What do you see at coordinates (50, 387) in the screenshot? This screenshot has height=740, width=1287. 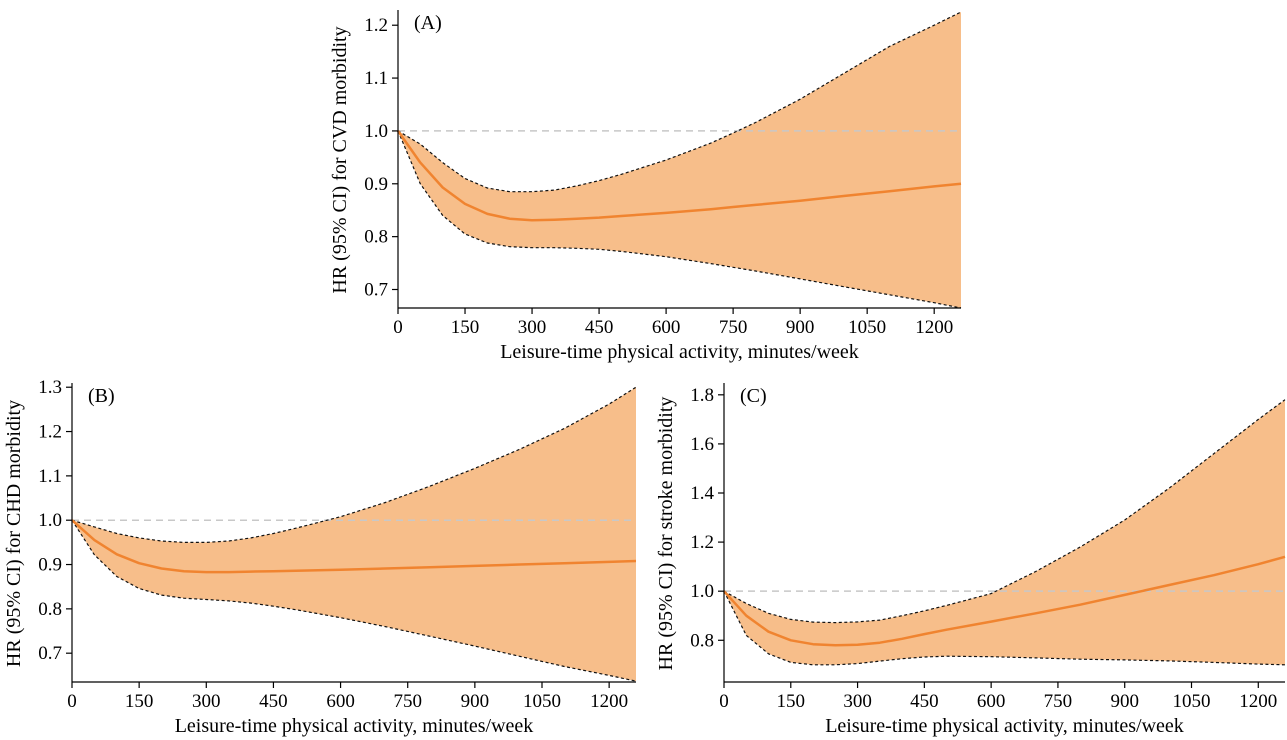 I see `y-tick-label: 1.3` at bounding box center [50, 387].